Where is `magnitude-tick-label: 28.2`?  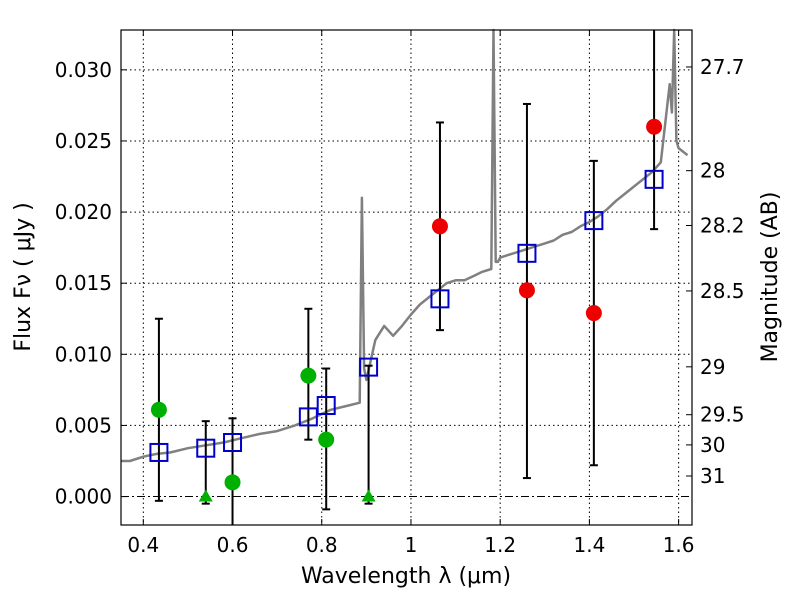 magnitude-tick-label: 28.2 is located at coordinates (722, 225).